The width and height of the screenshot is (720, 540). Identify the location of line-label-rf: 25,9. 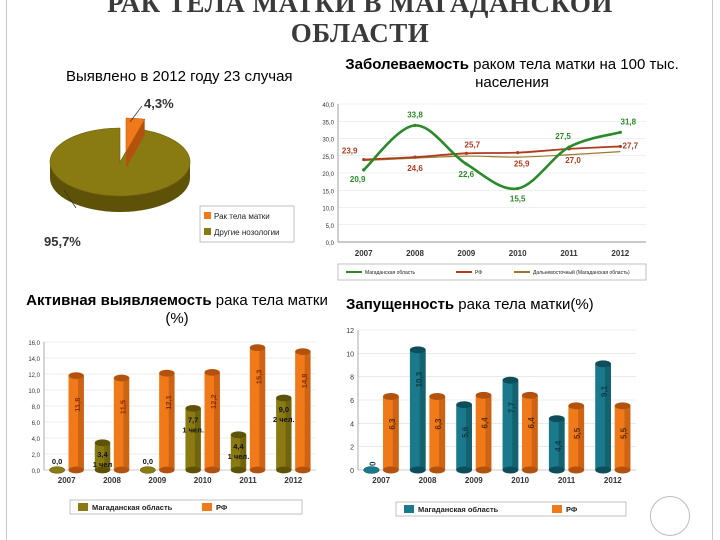
(522, 164).